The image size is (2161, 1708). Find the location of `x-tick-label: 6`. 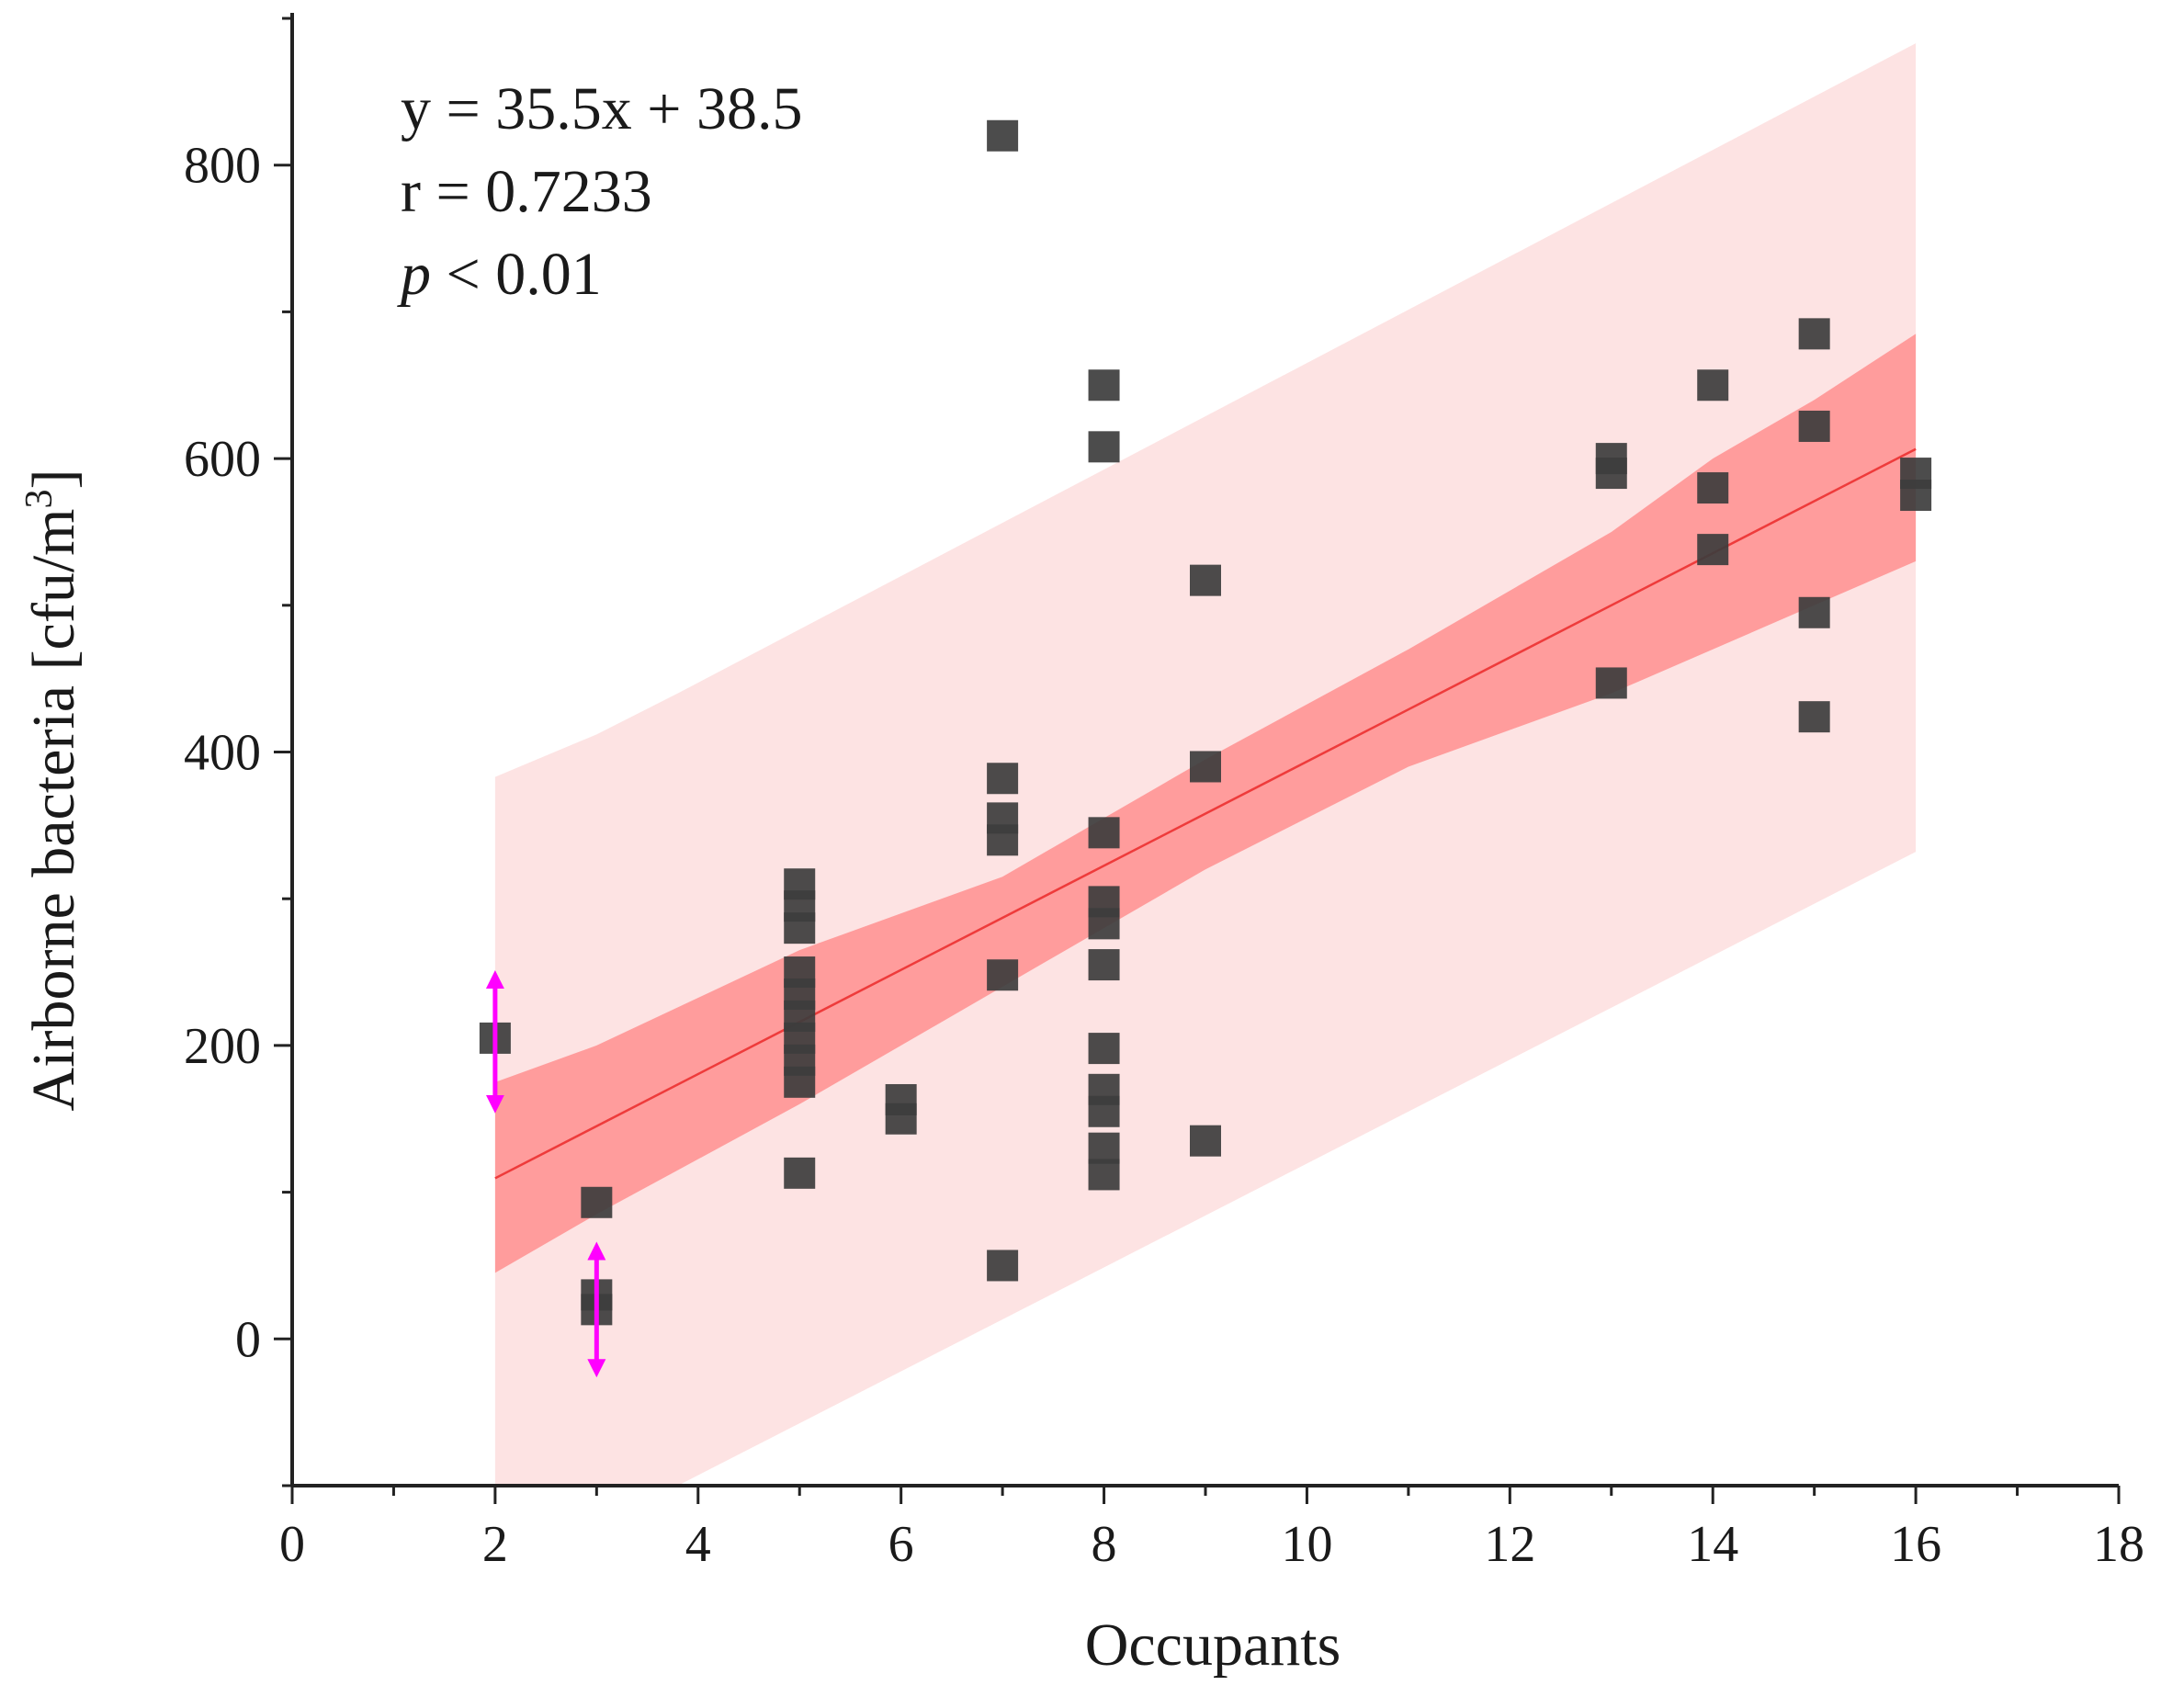

x-tick-label: 6 is located at coordinates (901, 1544).